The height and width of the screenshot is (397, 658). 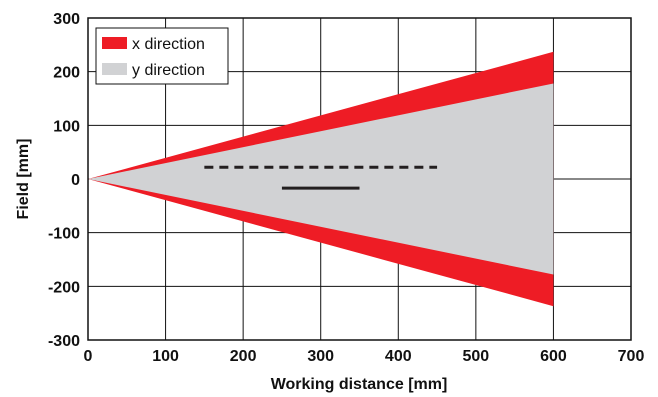 What do you see at coordinates (114, 69) in the screenshot?
I see `legend-swatch-y-direction` at bounding box center [114, 69].